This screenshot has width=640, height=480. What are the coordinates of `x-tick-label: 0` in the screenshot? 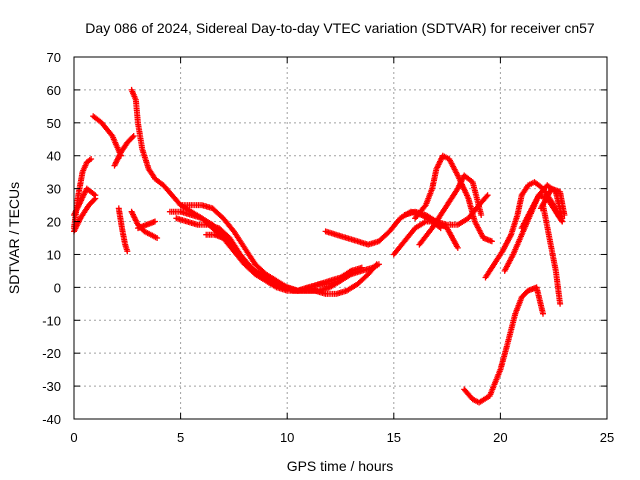 It's located at (73, 437).